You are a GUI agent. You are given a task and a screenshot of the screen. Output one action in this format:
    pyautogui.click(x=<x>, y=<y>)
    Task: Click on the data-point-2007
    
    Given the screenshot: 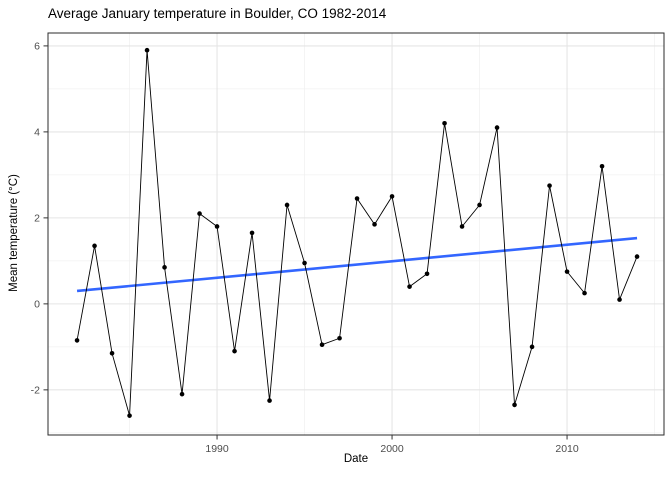 What is the action you would take?
    pyautogui.click(x=514, y=405)
    